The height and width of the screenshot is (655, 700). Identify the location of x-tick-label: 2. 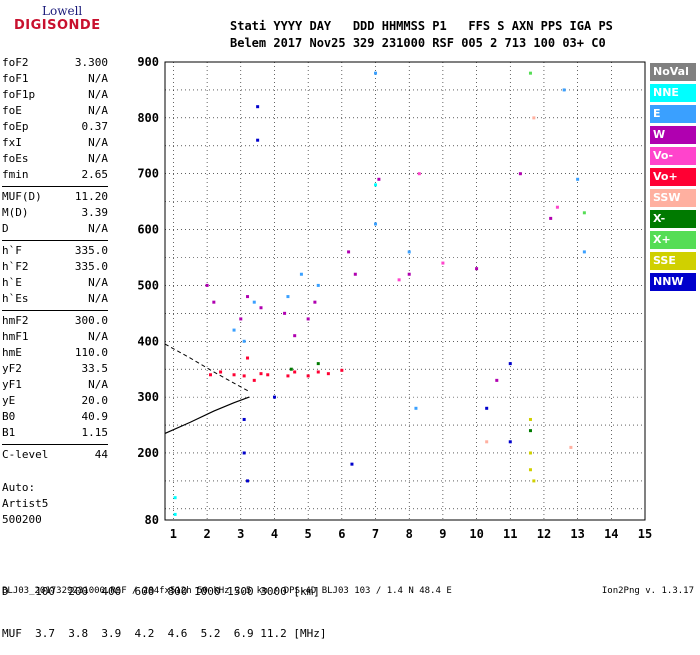
(206, 534).